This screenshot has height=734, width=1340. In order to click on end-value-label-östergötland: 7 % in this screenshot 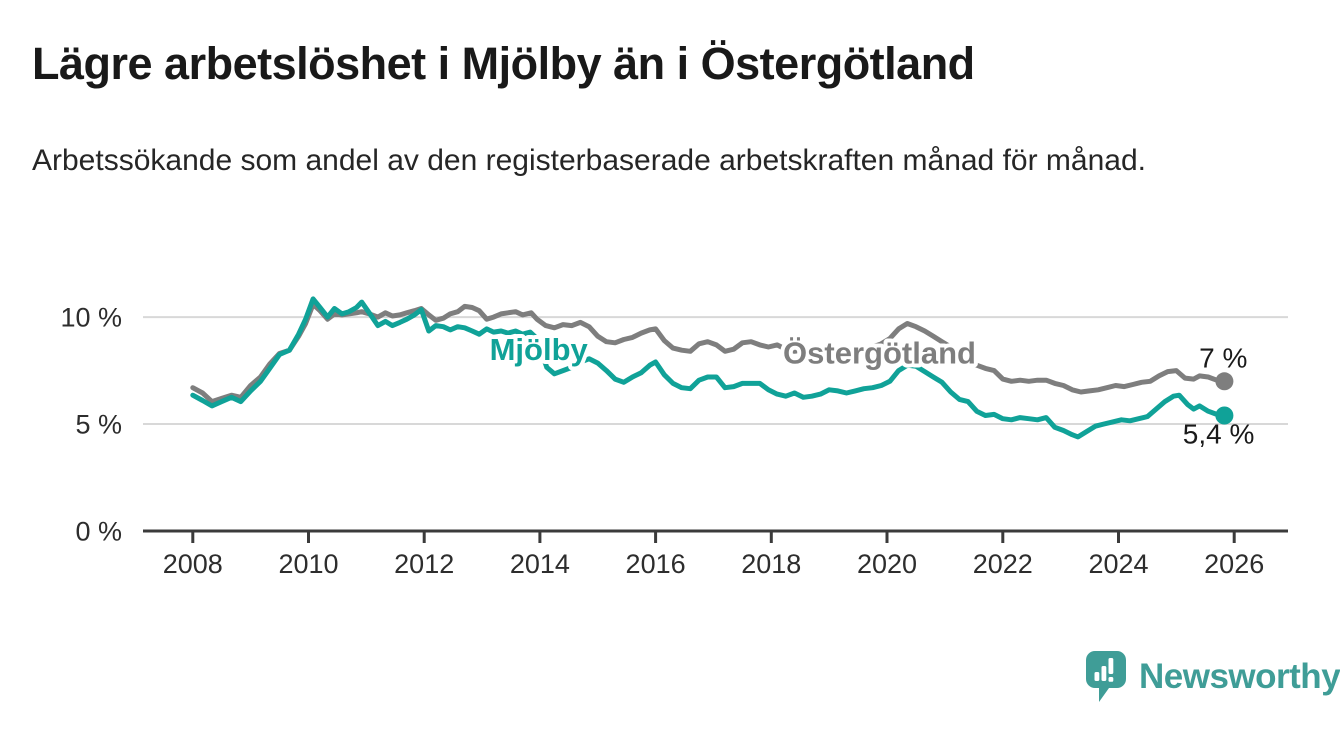, I will do `click(1223, 357)`.